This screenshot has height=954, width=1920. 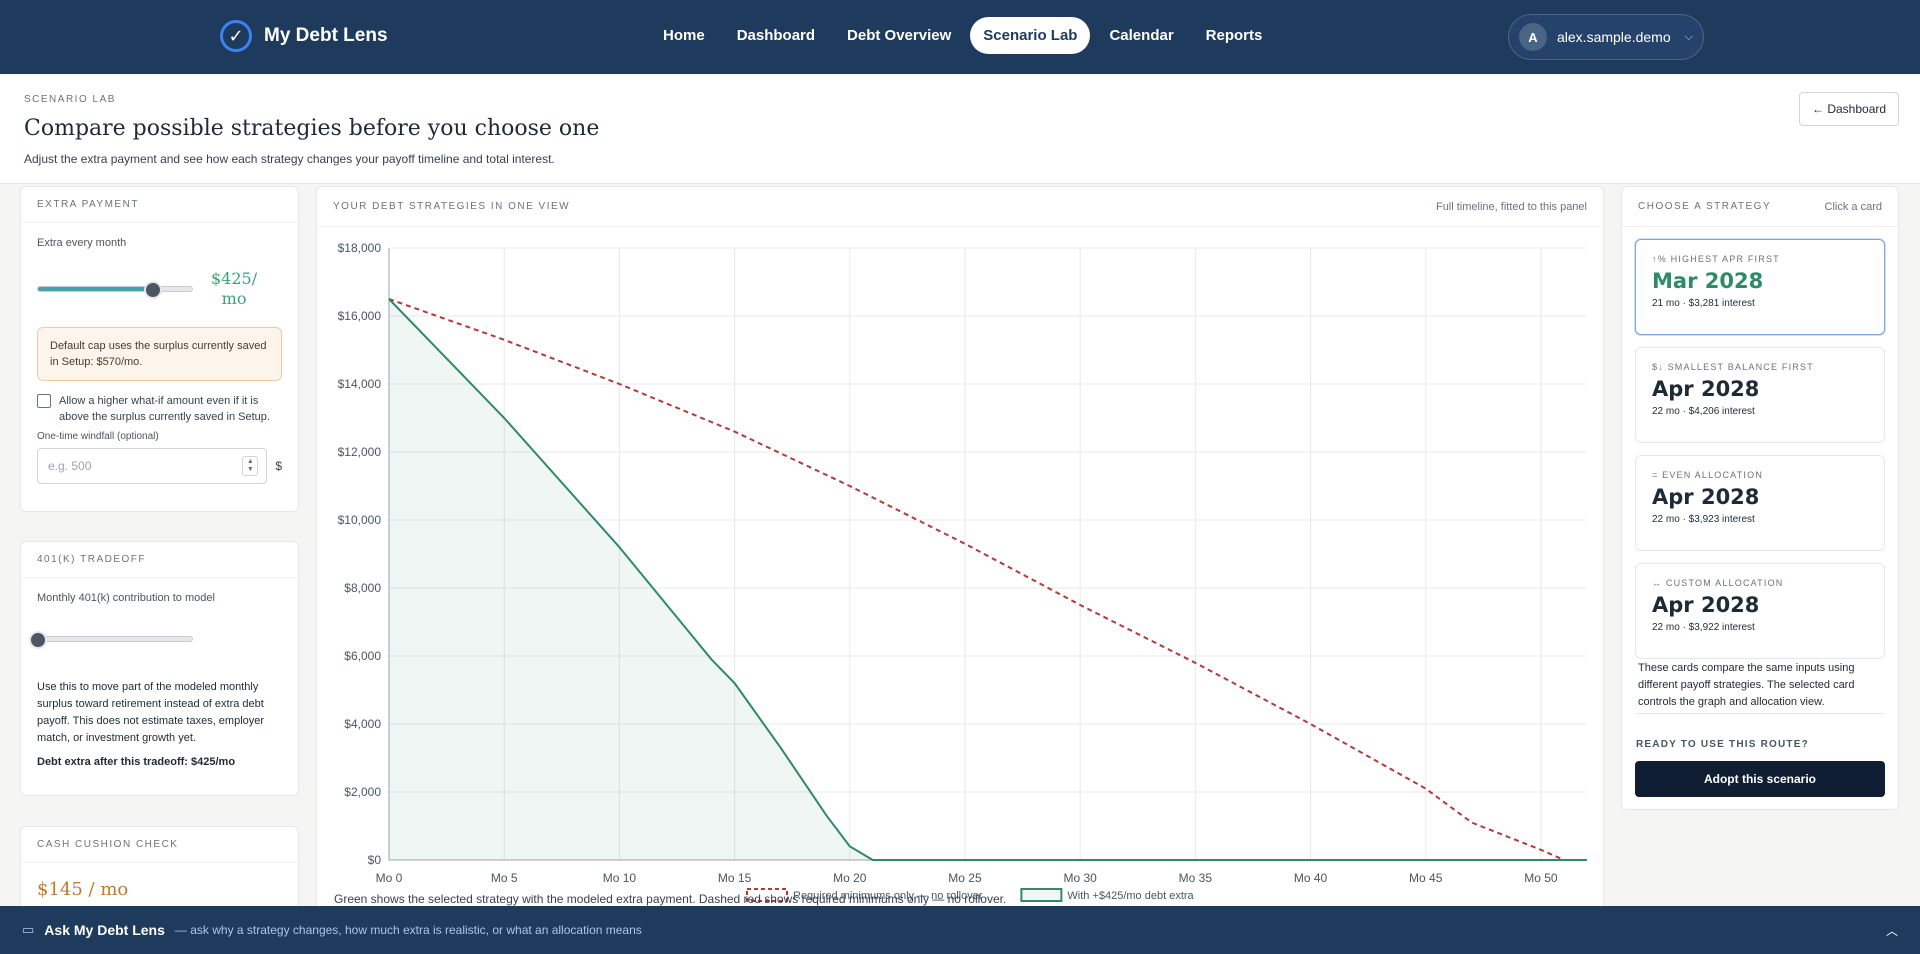 What do you see at coordinates (888, 896) in the screenshot?
I see `legend-entry: Required minimums only — no rollover` at bounding box center [888, 896].